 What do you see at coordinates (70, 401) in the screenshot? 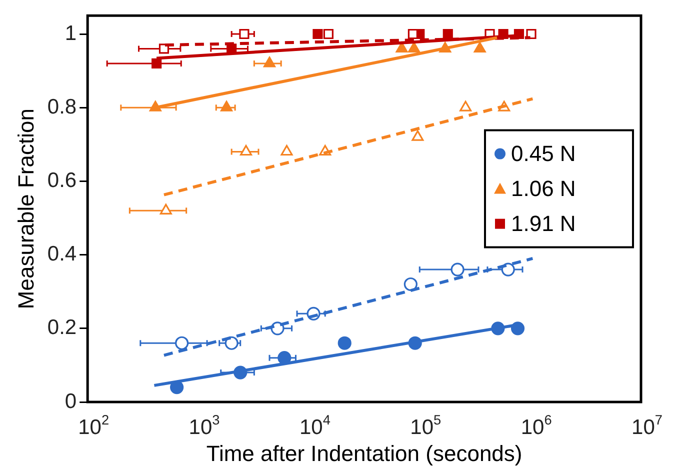
I see `y-tick-label: 0` at bounding box center [70, 401].